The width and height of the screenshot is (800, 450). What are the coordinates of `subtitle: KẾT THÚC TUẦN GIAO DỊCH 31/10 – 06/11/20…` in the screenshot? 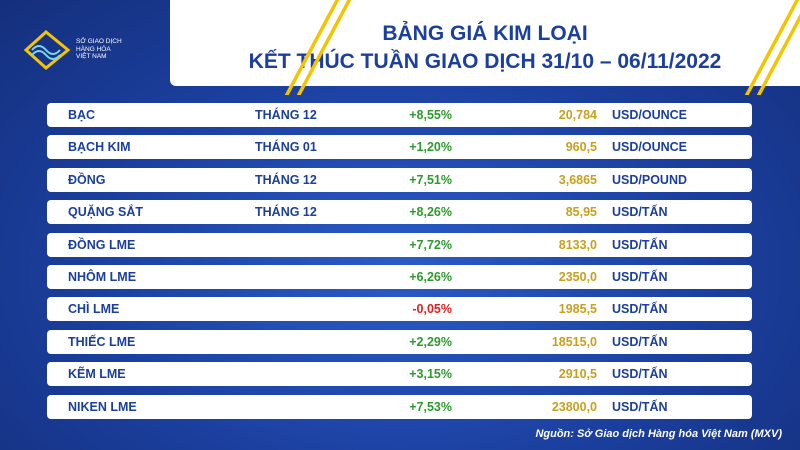 It's located at (485, 61).